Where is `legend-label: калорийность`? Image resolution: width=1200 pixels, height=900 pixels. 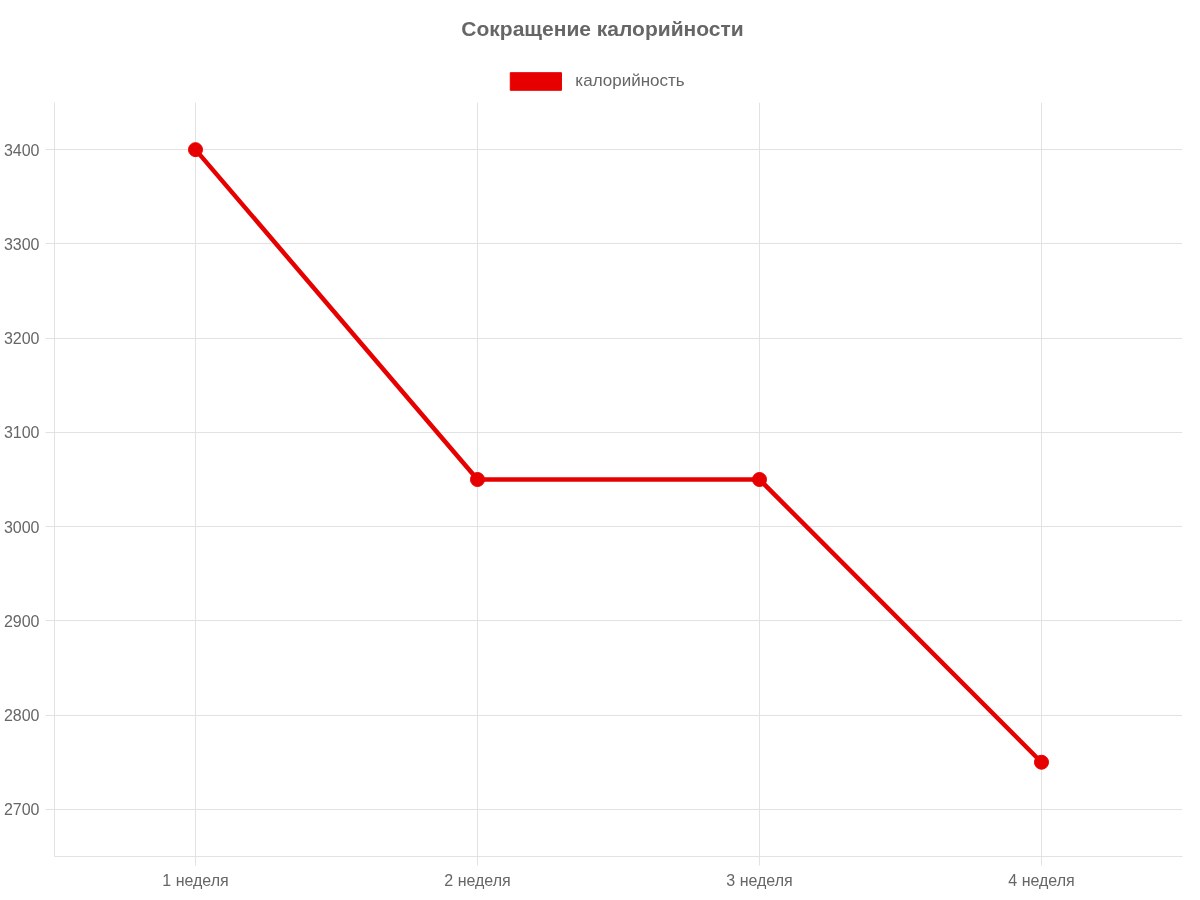 legend-label: калорийность is located at coordinates (630, 81).